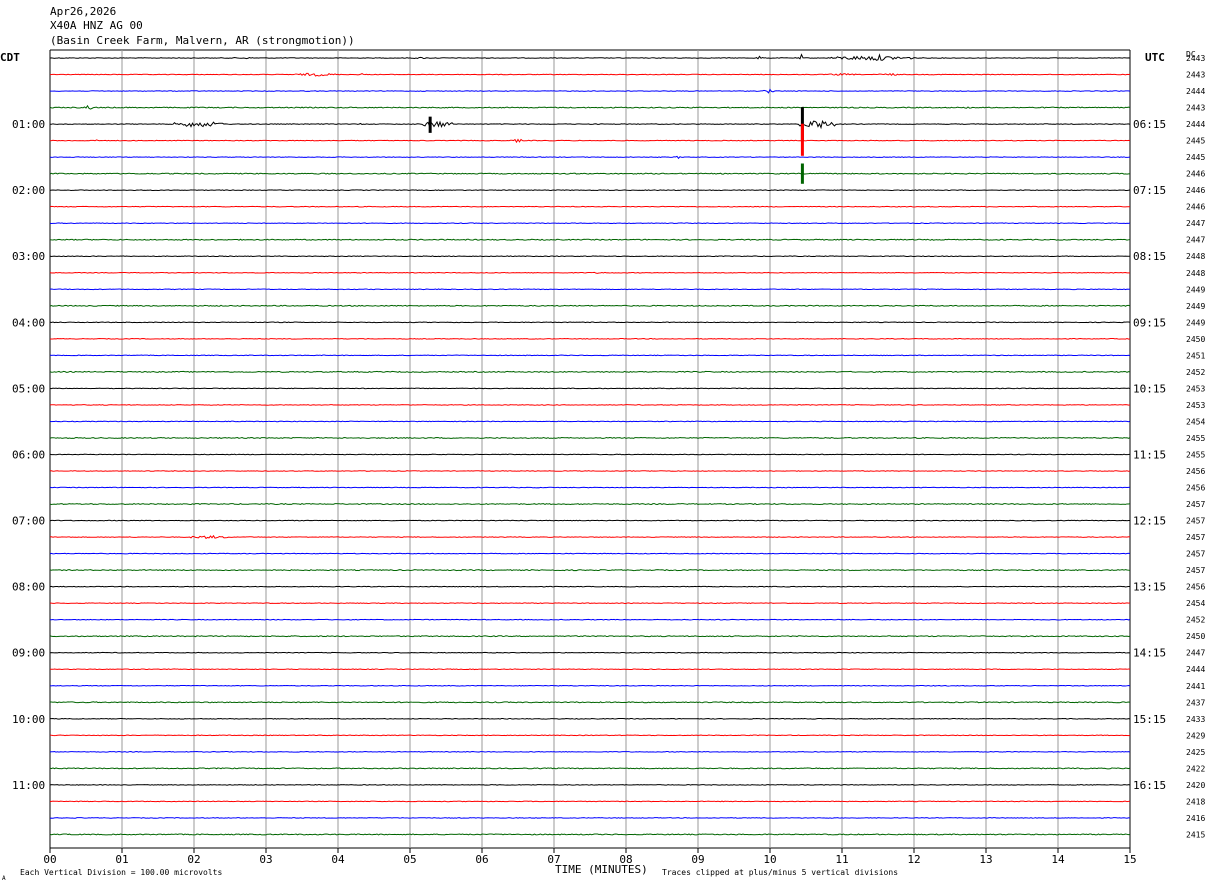 This screenshot has width=1210, height=886. What do you see at coordinates (481, 859) in the screenshot?
I see `x-tick-label-06: 06` at bounding box center [481, 859].